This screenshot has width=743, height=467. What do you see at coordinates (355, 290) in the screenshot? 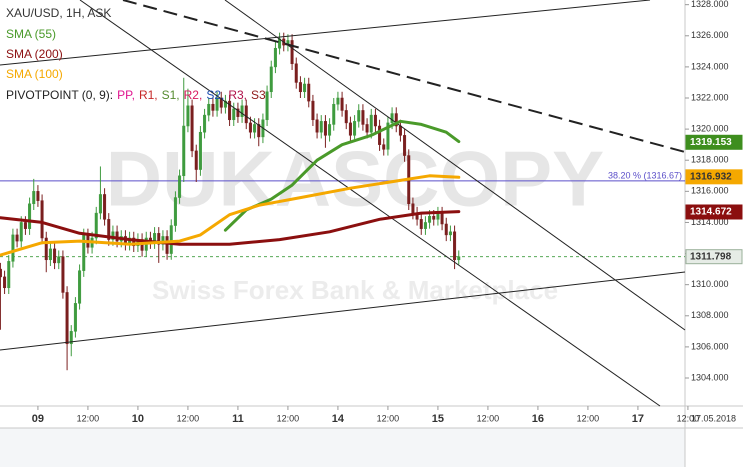
I see `watermark-tagline: Swiss Forex Bank & Marketplace` at bounding box center [355, 290].